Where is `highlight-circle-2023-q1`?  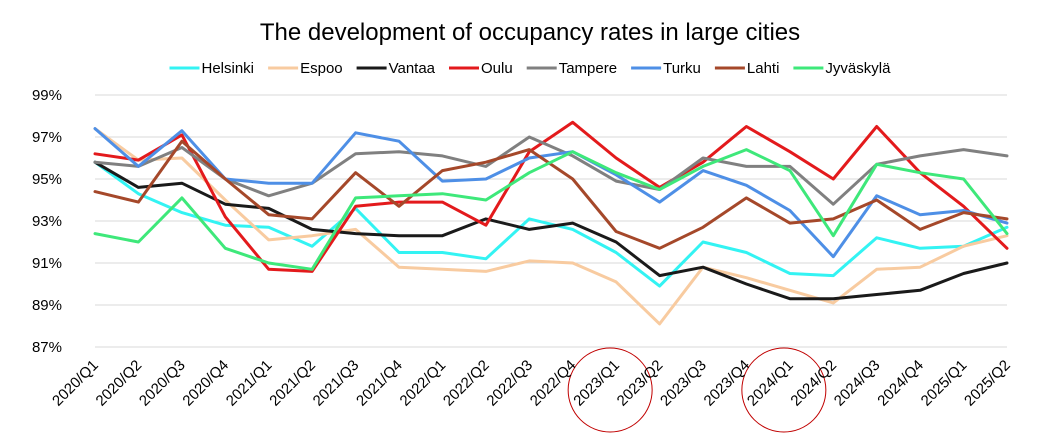 highlight-circle-2023-q1 is located at coordinates (610, 390).